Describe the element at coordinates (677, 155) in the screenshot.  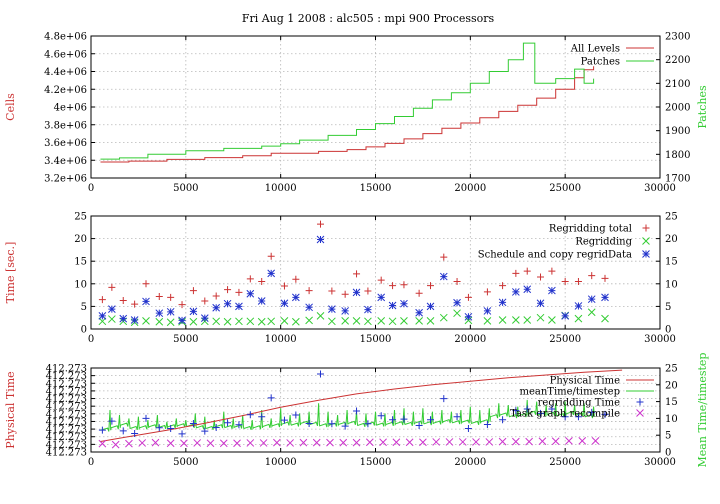
I see `y2-tick-label: 1800` at that location.